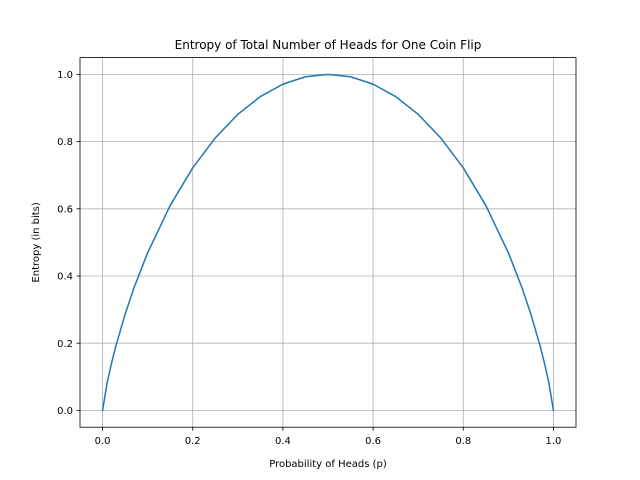 Image resolution: width=640 pixels, height=480 pixels. Describe the element at coordinates (65, 277) in the screenshot. I see `y-tick-label: 0.4` at that location.